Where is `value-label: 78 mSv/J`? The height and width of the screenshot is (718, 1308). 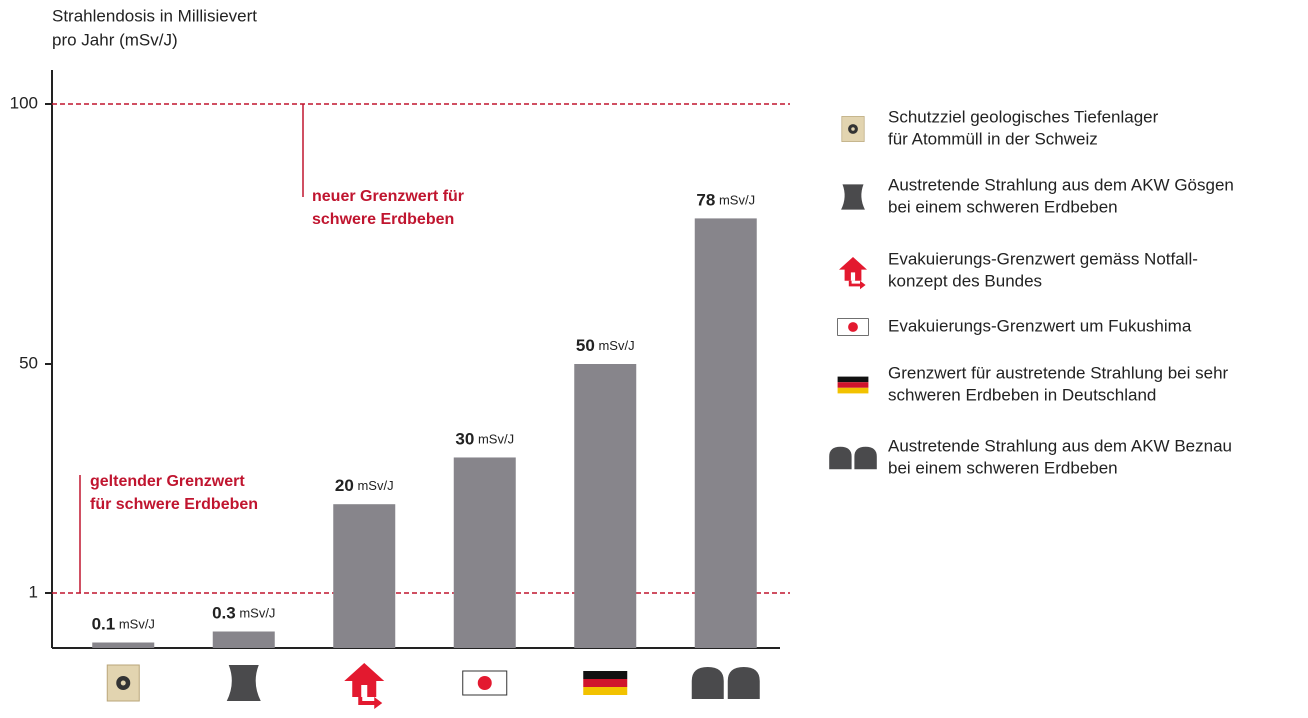
value-label: 78 mSv/J is located at coordinates (725, 200).